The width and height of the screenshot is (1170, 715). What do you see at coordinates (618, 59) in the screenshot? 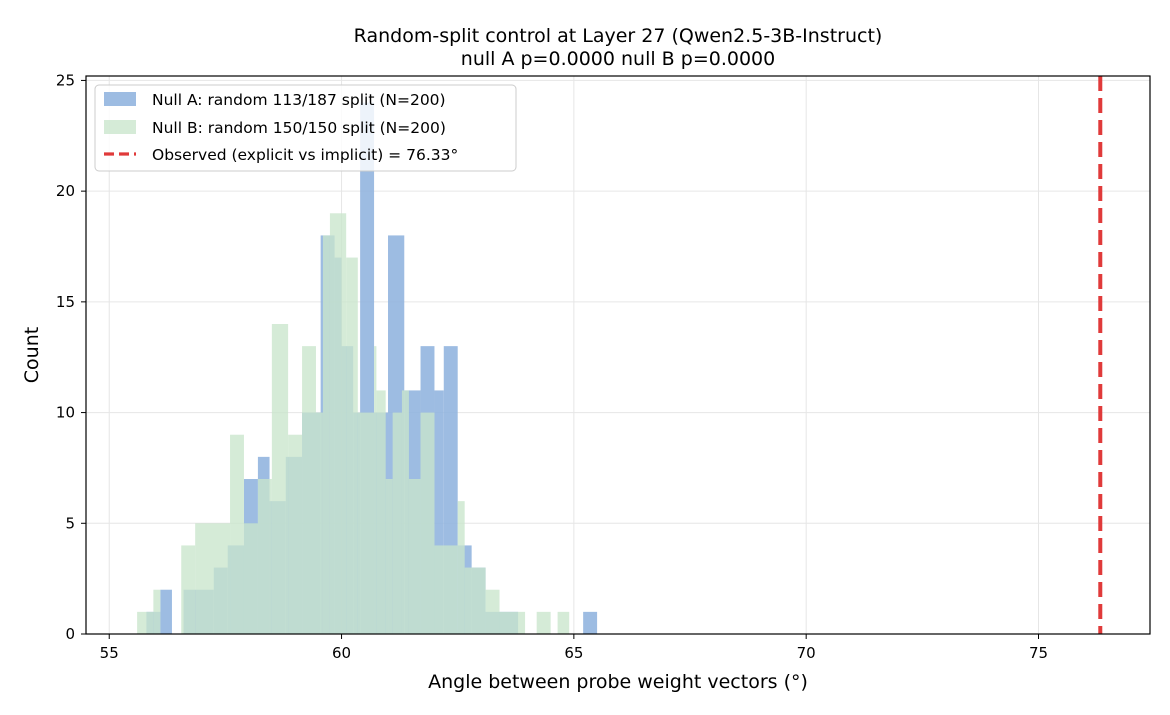
I see `chart-subtitle: null A p=0.0000 null B p=0.0000` at bounding box center [618, 59].